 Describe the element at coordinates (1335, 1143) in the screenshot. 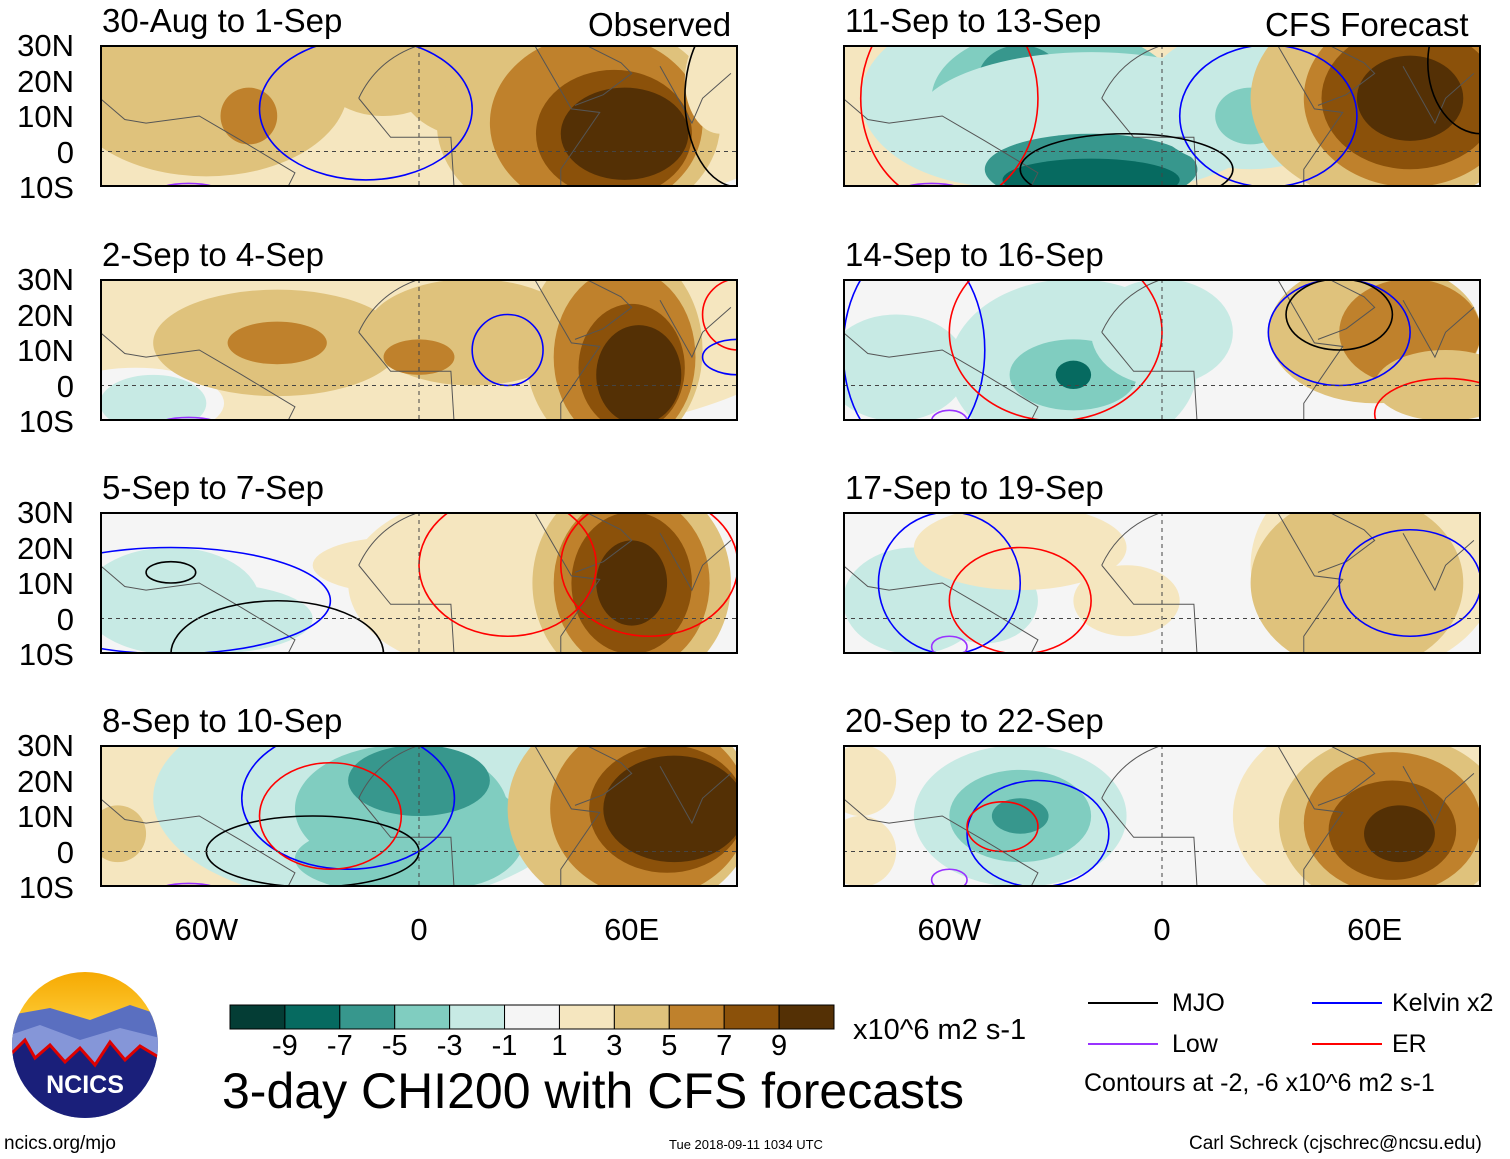

I see `footer-credit: Carl Schreck (cjschrec@ncsu.edu)` at that location.